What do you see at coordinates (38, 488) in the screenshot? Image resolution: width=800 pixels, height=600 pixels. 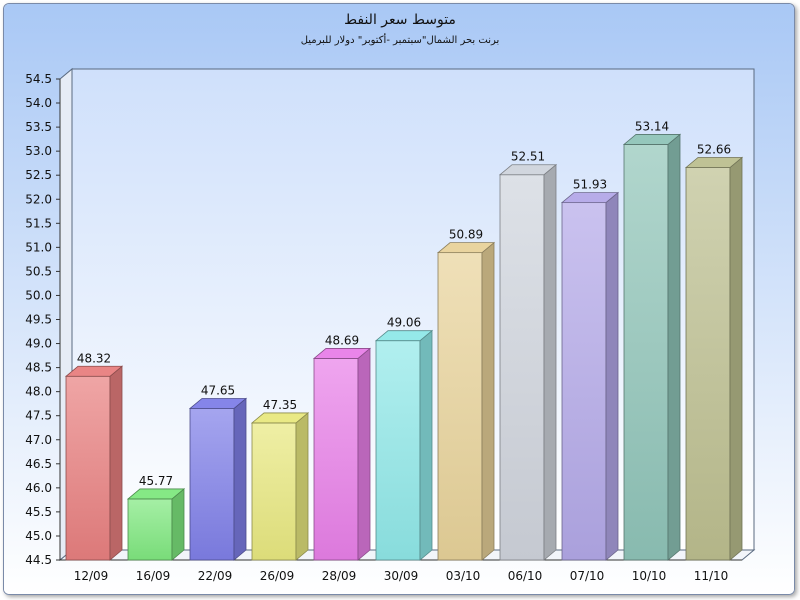 I see `y-tick-label: 46.0` at bounding box center [38, 488].